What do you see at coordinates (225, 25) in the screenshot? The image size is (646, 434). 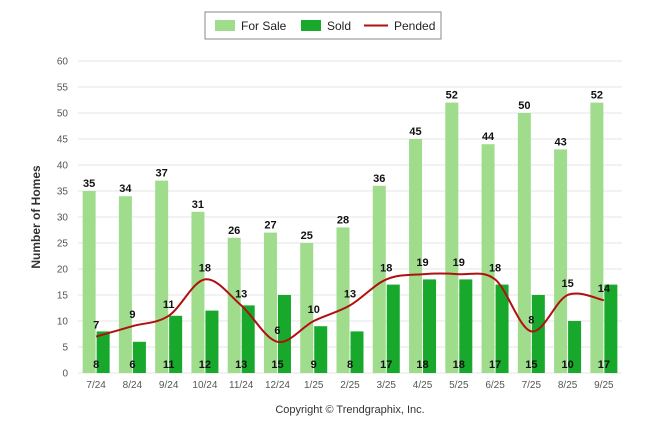 I see `legend-swatch-for-sale` at bounding box center [225, 25].